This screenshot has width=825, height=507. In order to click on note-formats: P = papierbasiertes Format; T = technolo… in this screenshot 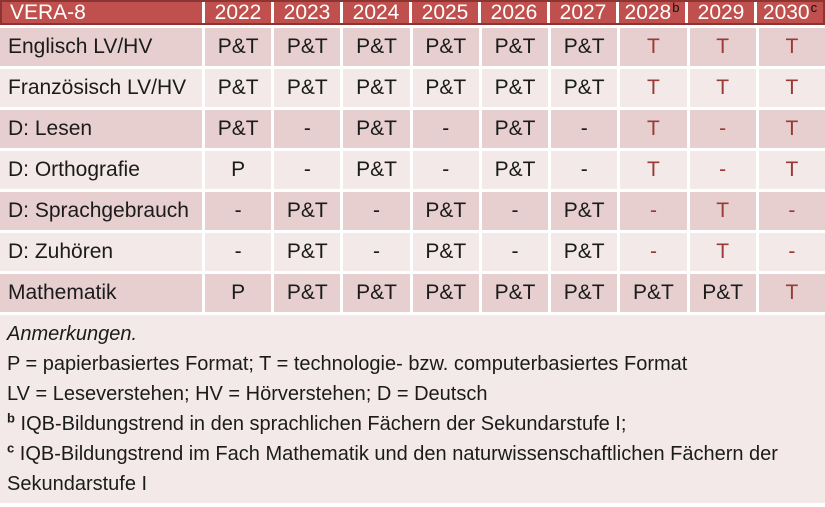, I will do `click(347, 364)`.